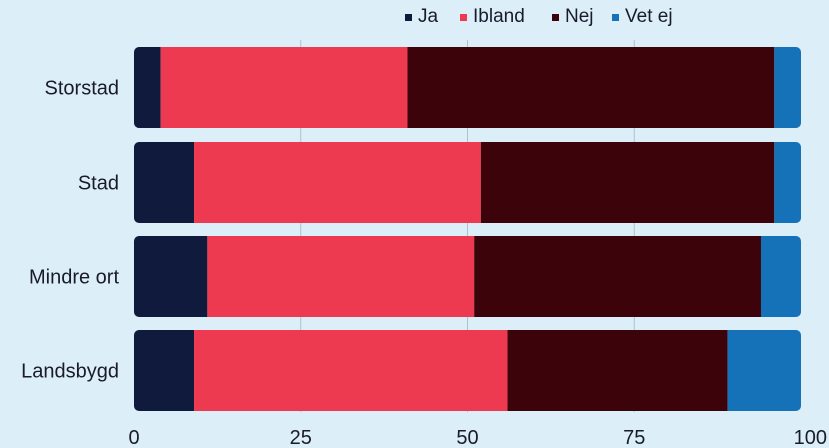 This screenshot has width=829, height=448. I want to click on legend-label-2: Nej, so click(579, 16).